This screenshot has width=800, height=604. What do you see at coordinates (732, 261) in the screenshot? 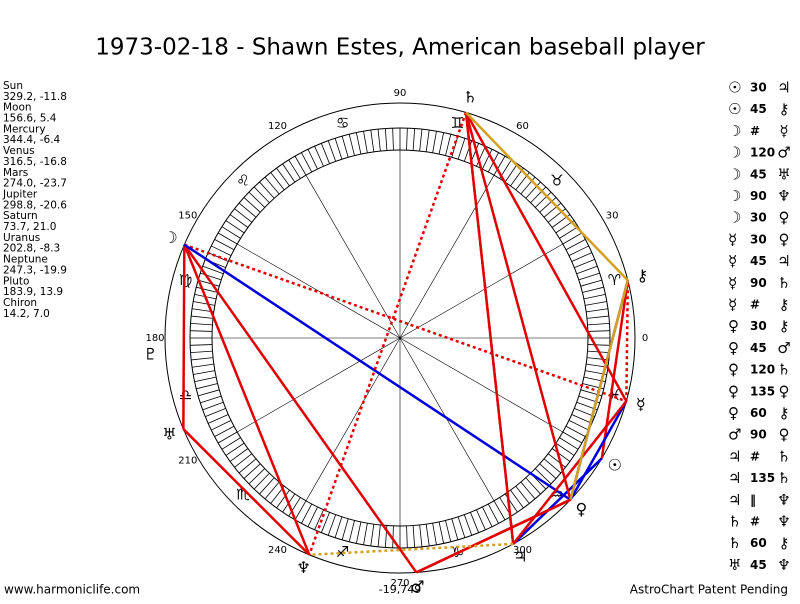
I see `aspect-glyph: ☿` at bounding box center [732, 261].